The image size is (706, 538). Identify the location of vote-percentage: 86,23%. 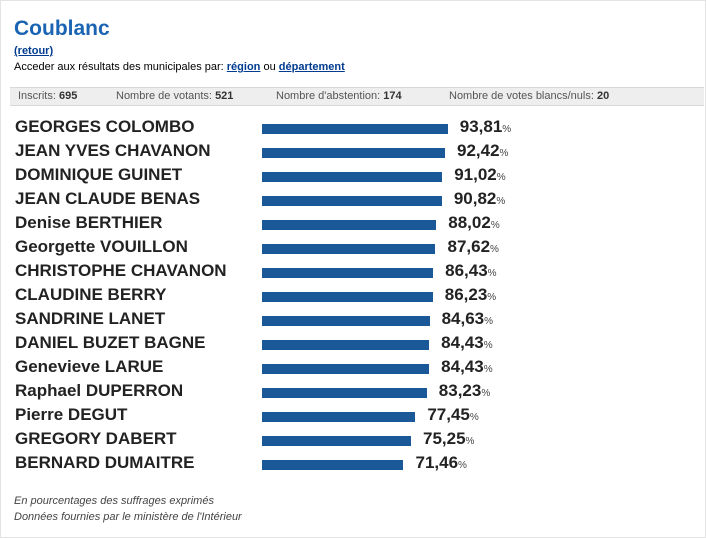
(470, 295).